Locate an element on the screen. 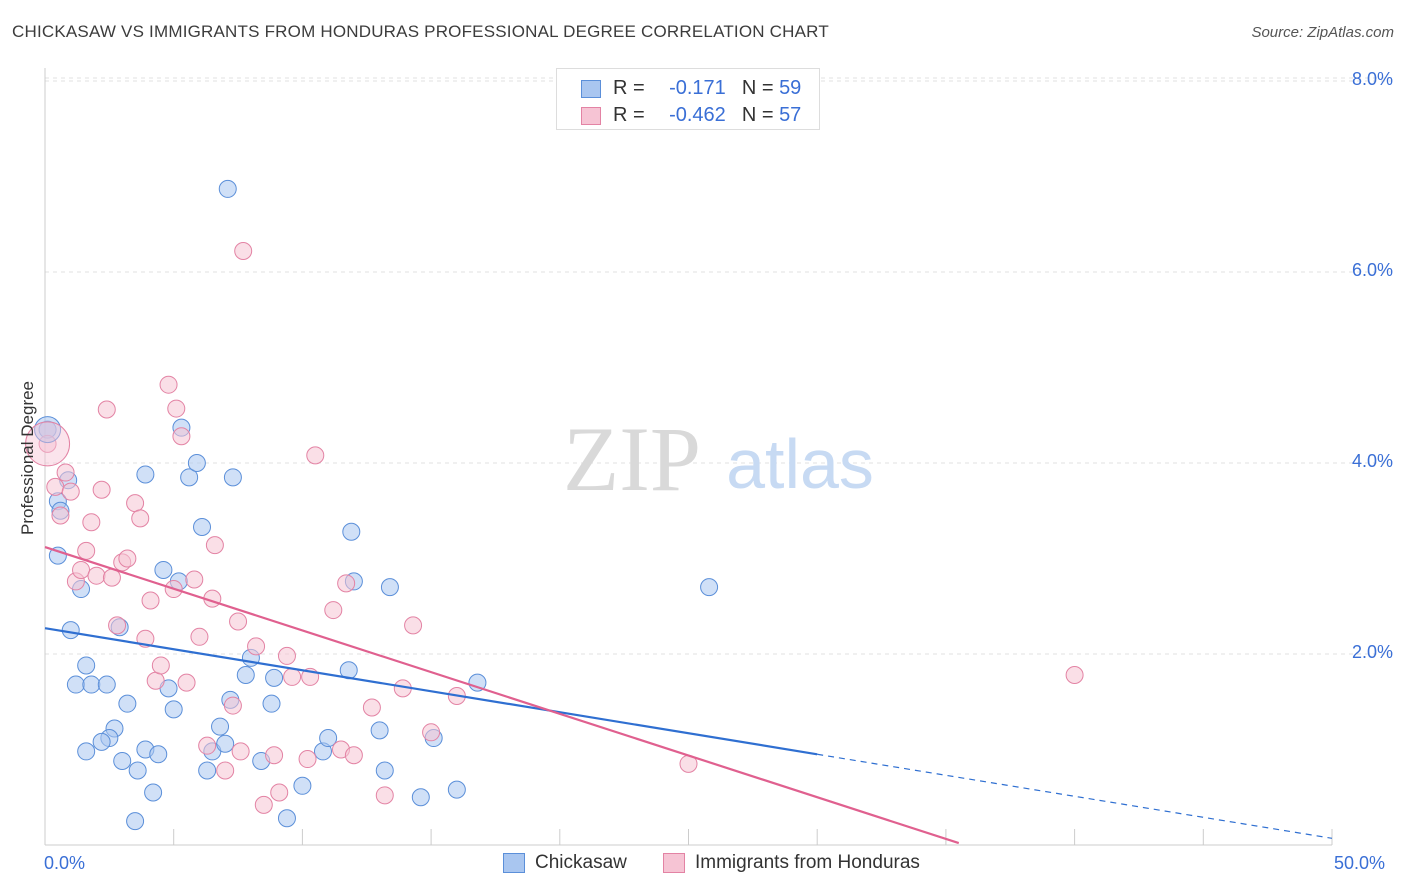 Image resolution: width=1406 pixels, height=892 pixels. bottom-legend-swatch-chickasaw is located at coordinates (514, 863).